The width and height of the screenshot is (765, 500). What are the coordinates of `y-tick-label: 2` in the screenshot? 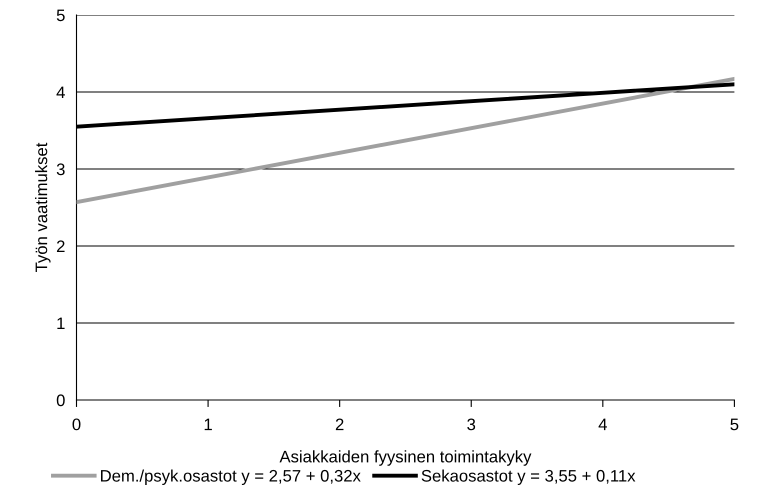 It's located at (60, 246).